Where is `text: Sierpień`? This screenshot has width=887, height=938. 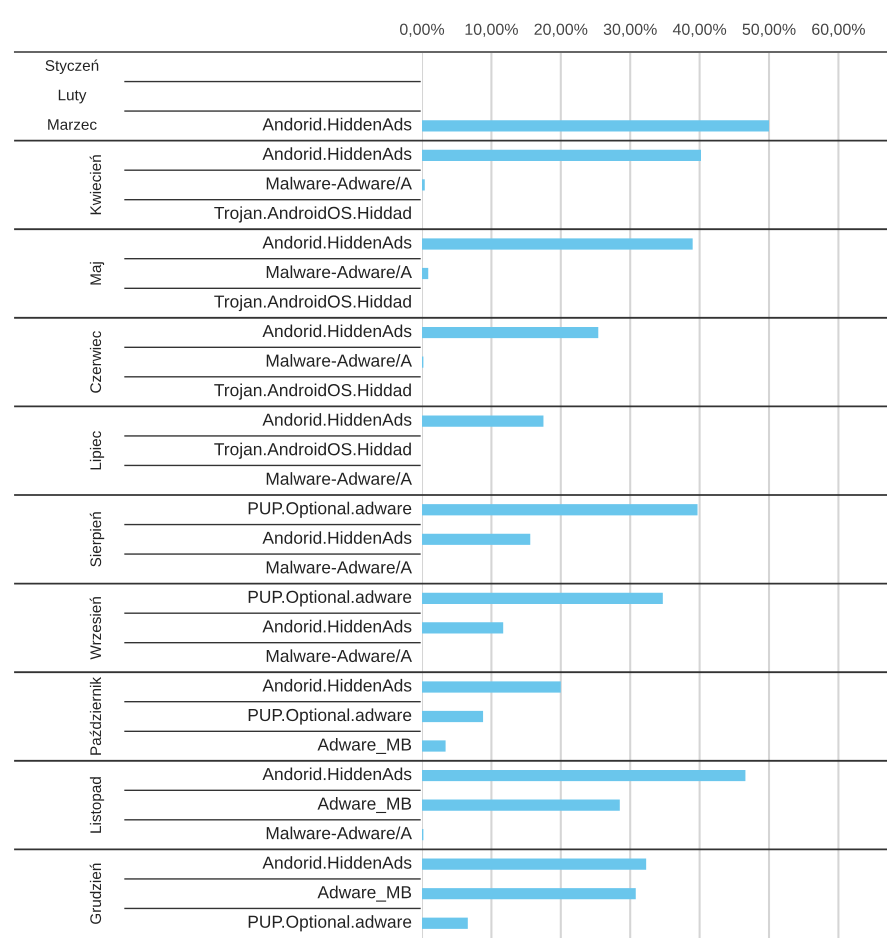 text: Sierpień is located at coordinates (97, 539).